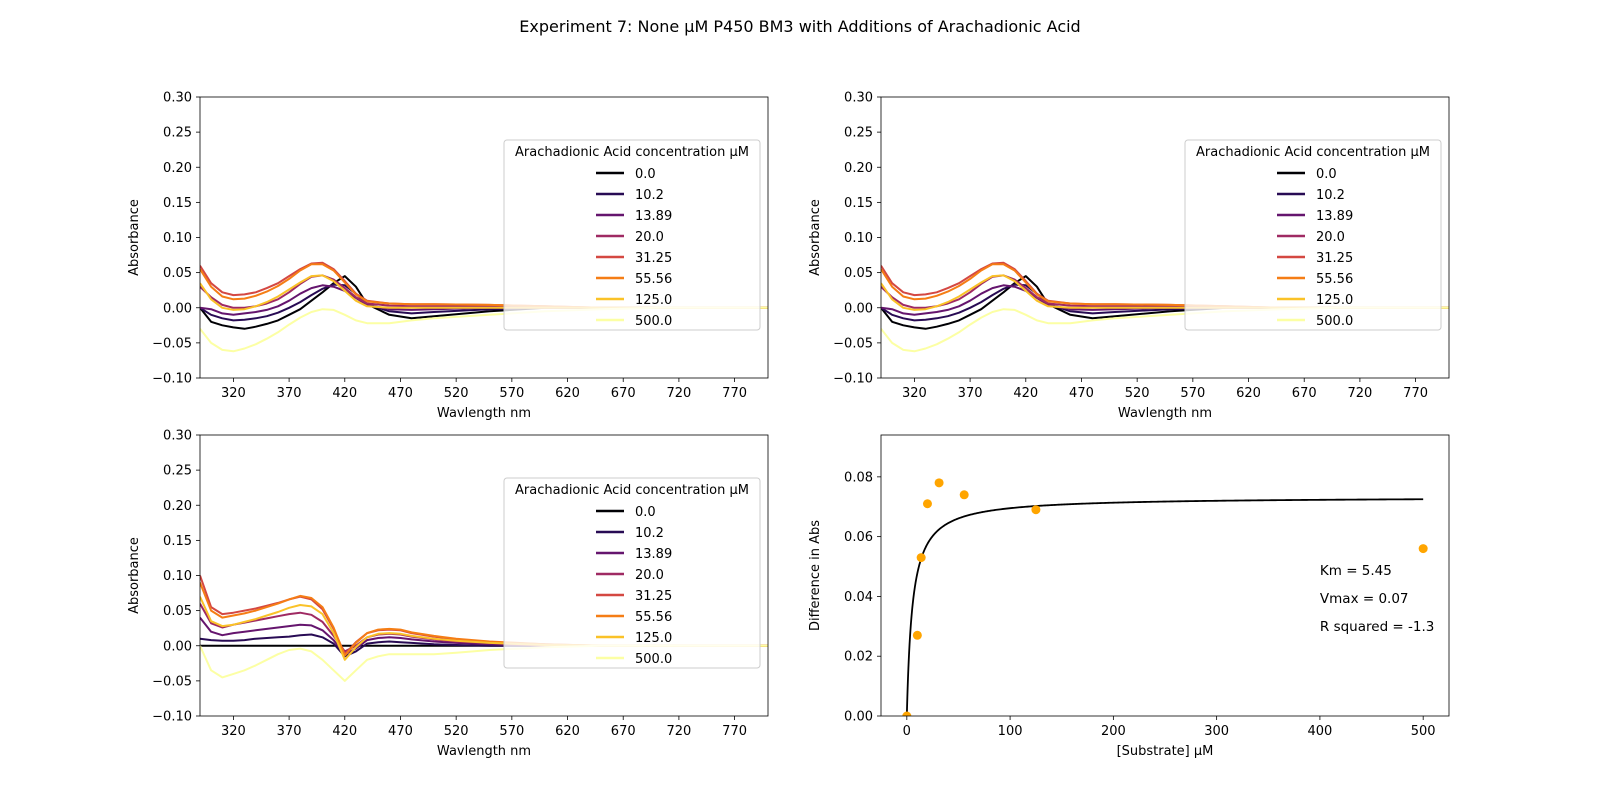 The image size is (1600, 800). What do you see at coordinates (1164, 607) in the screenshot?
I see `fit-curve` at bounding box center [1164, 607].